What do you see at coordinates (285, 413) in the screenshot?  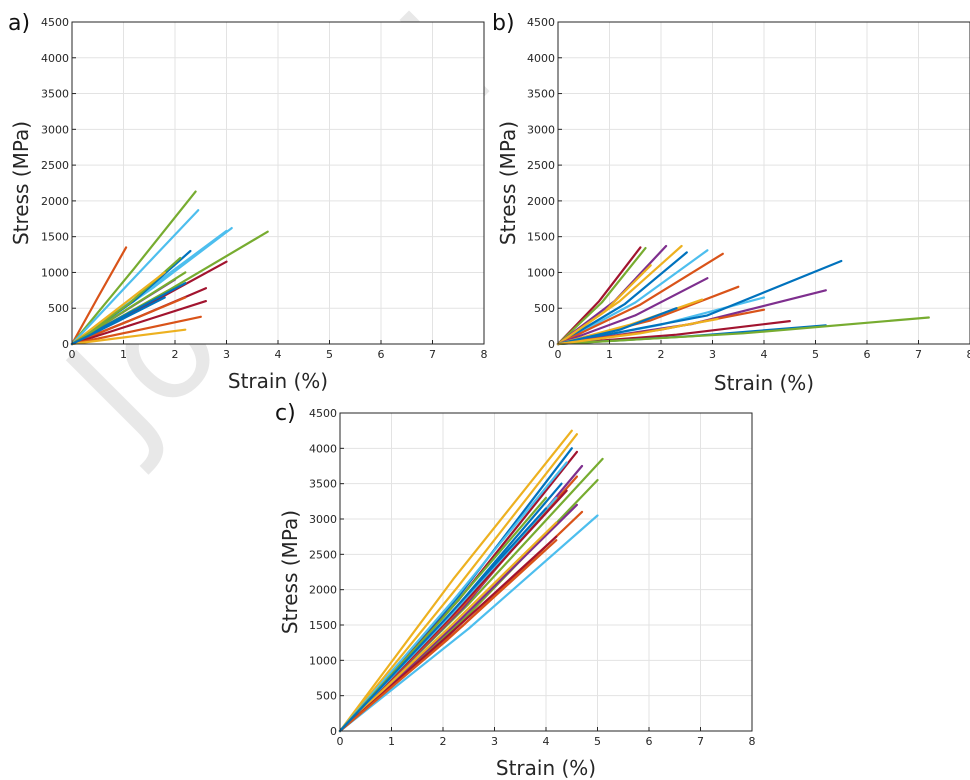 I see `panel-label: c)` at bounding box center [285, 413].